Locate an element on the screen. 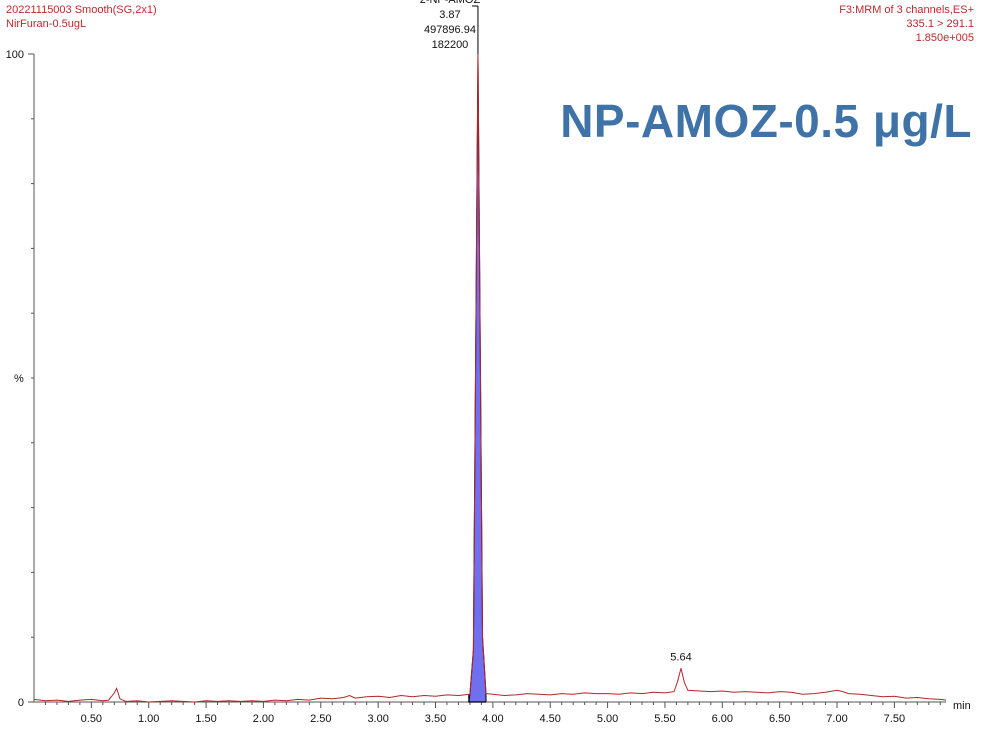 The width and height of the screenshot is (994, 730). x-tick-label: 0.50 is located at coordinates (91, 719).